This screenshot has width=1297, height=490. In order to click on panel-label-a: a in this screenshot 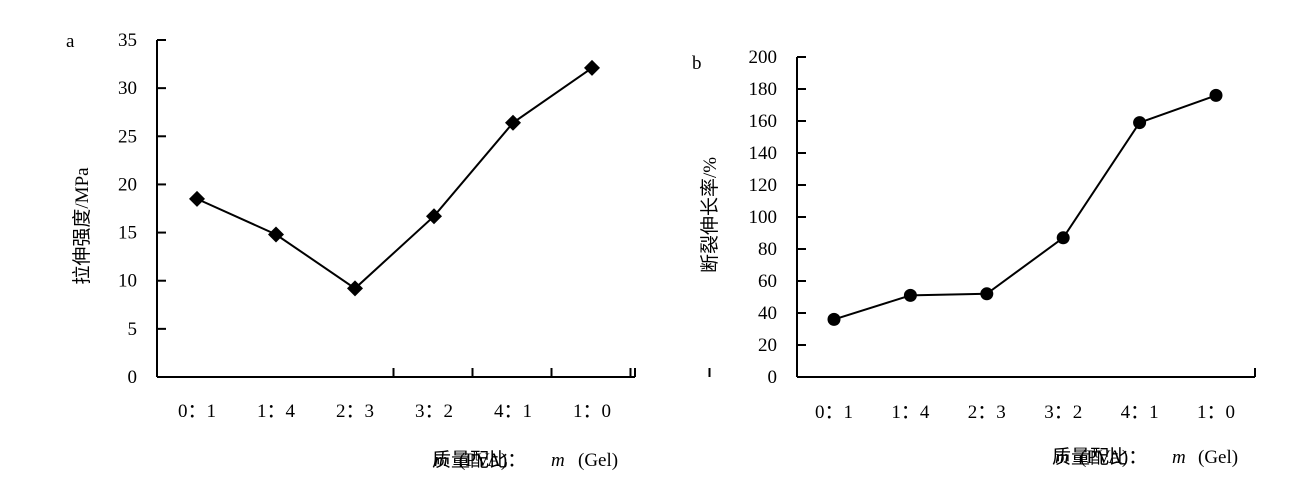, I will do `click(70, 41)`.